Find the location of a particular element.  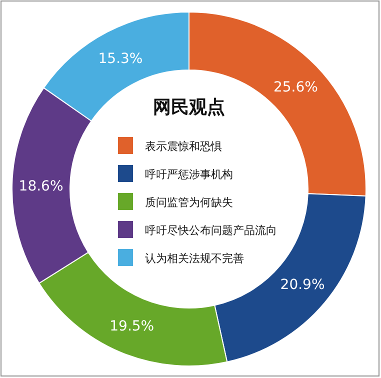

legend-label: 呼吁严惩涉事机构 is located at coordinates (189, 174).